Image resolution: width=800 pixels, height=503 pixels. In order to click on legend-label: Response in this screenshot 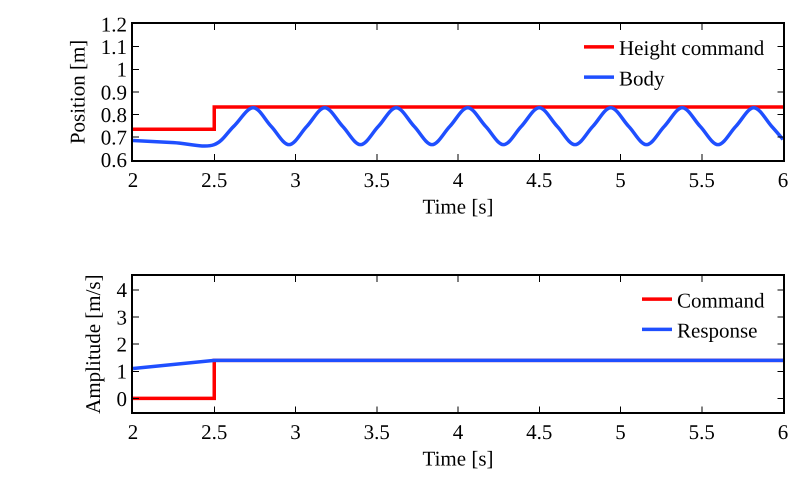, I will do `click(717, 330)`.